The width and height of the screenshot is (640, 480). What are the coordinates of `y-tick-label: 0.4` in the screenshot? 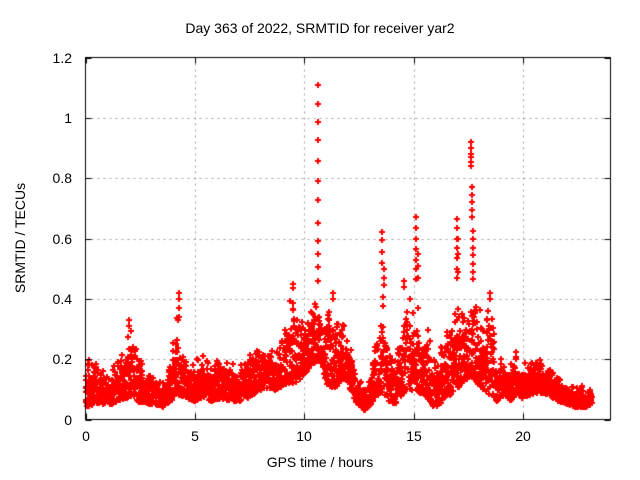 It's located at (62, 299).